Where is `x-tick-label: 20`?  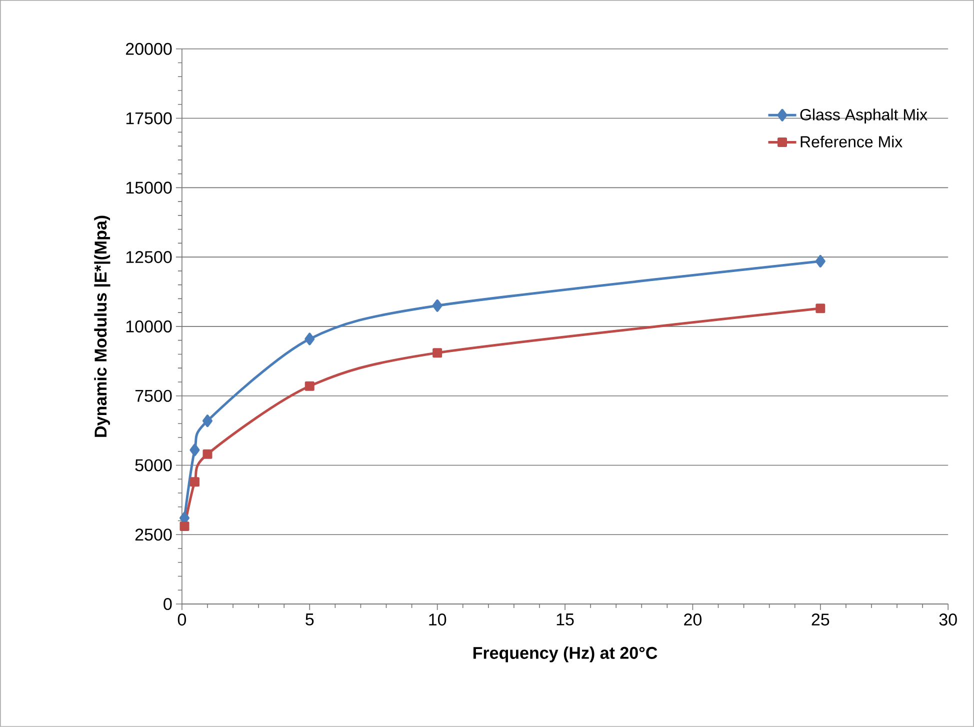 x-tick-label: 20 is located at coordinates (693, 620).